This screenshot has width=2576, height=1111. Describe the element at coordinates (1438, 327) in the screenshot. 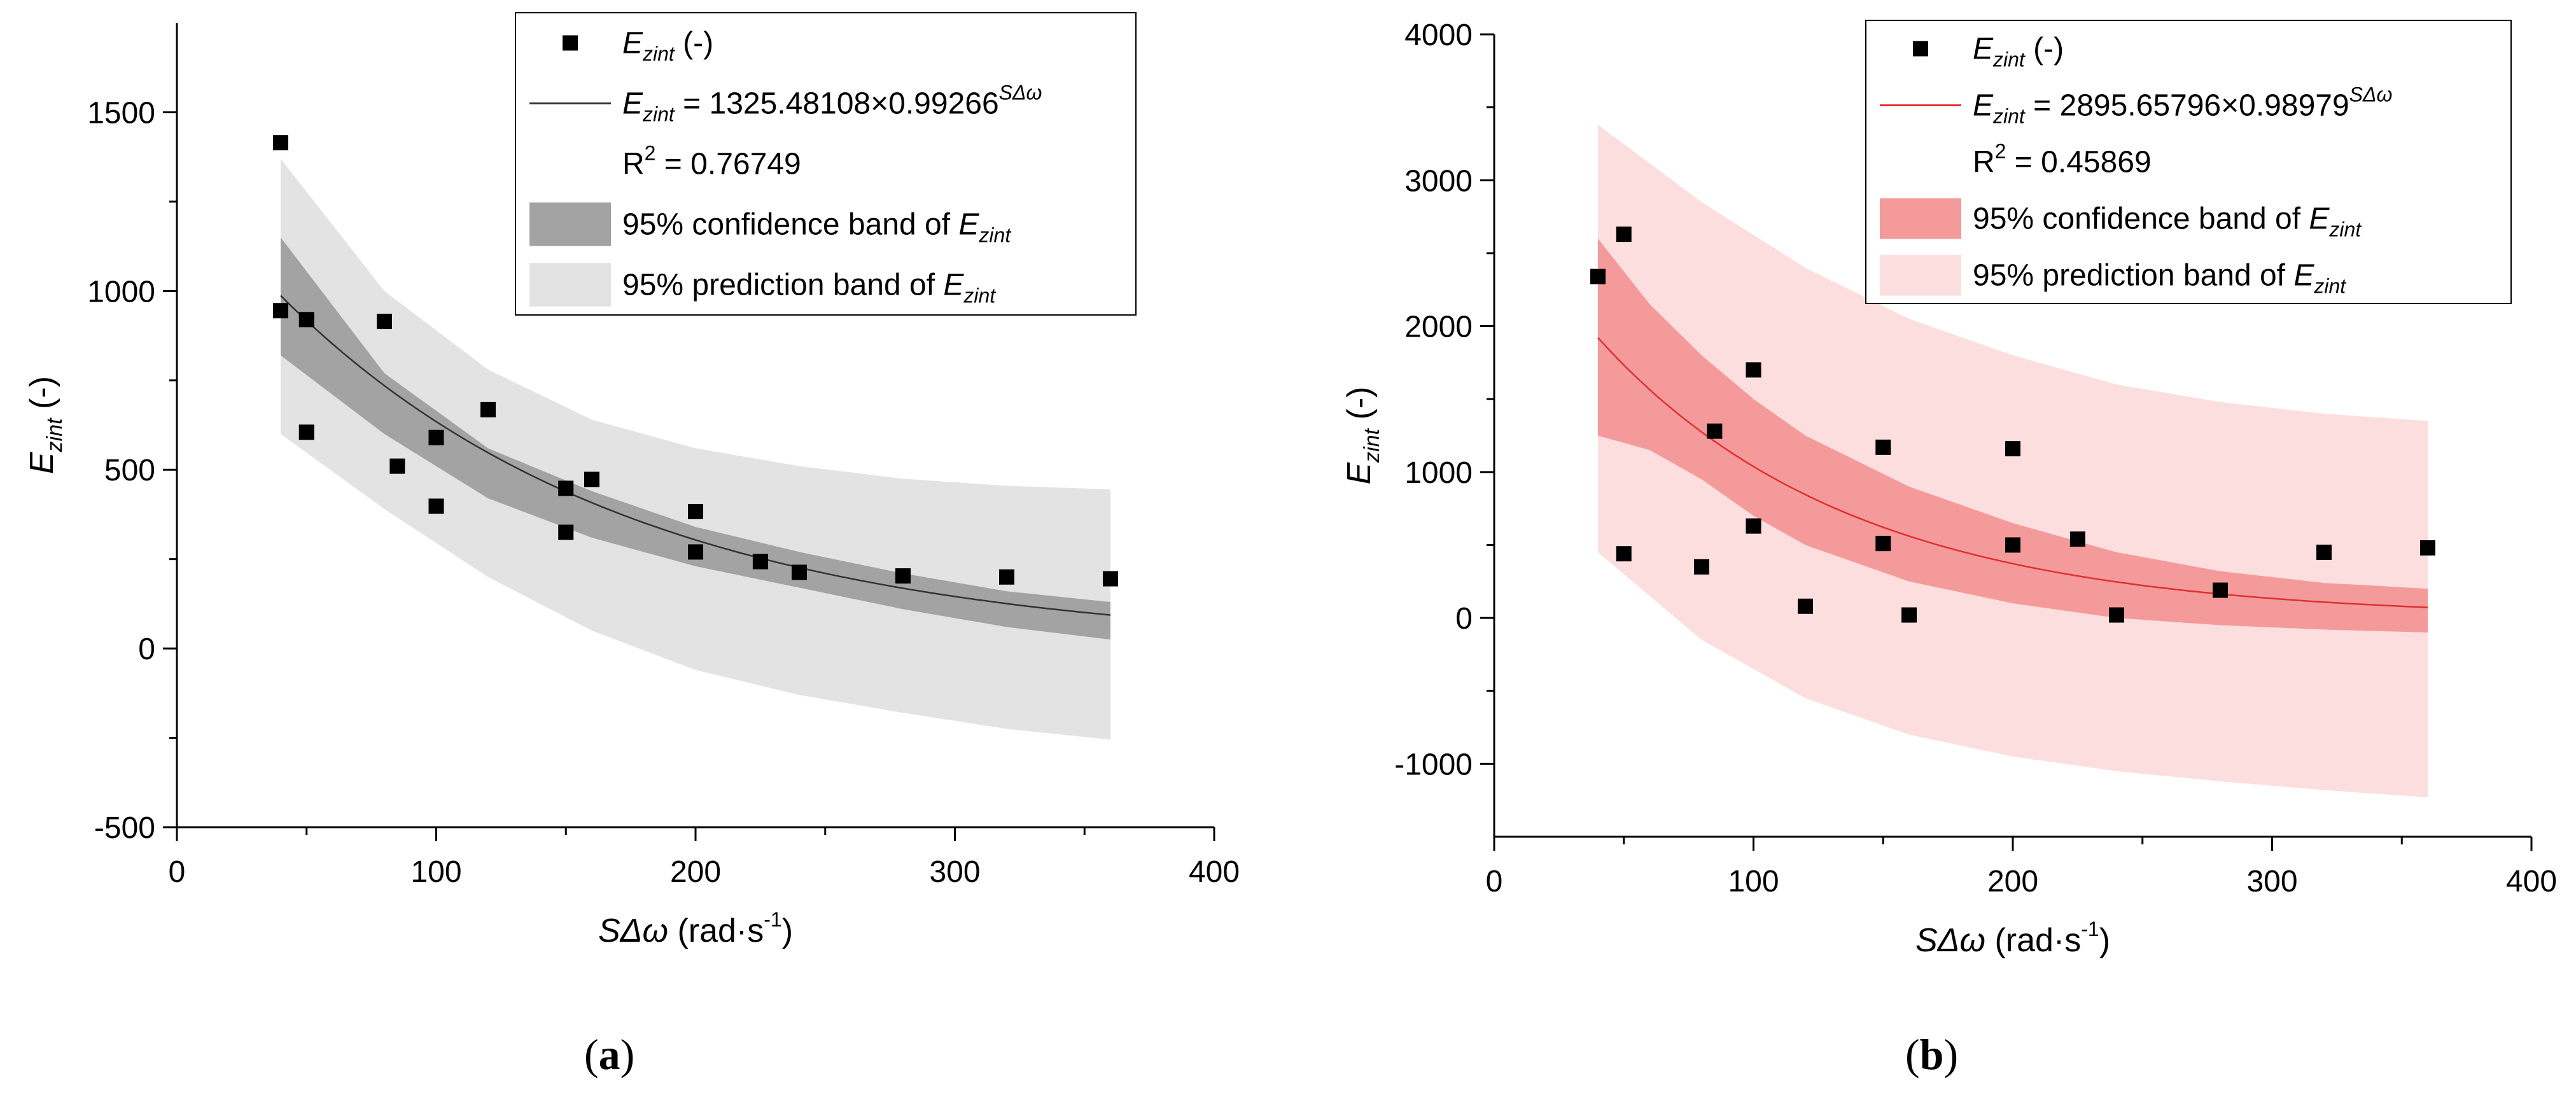

I see `y-tick-label: 2000` at that location.